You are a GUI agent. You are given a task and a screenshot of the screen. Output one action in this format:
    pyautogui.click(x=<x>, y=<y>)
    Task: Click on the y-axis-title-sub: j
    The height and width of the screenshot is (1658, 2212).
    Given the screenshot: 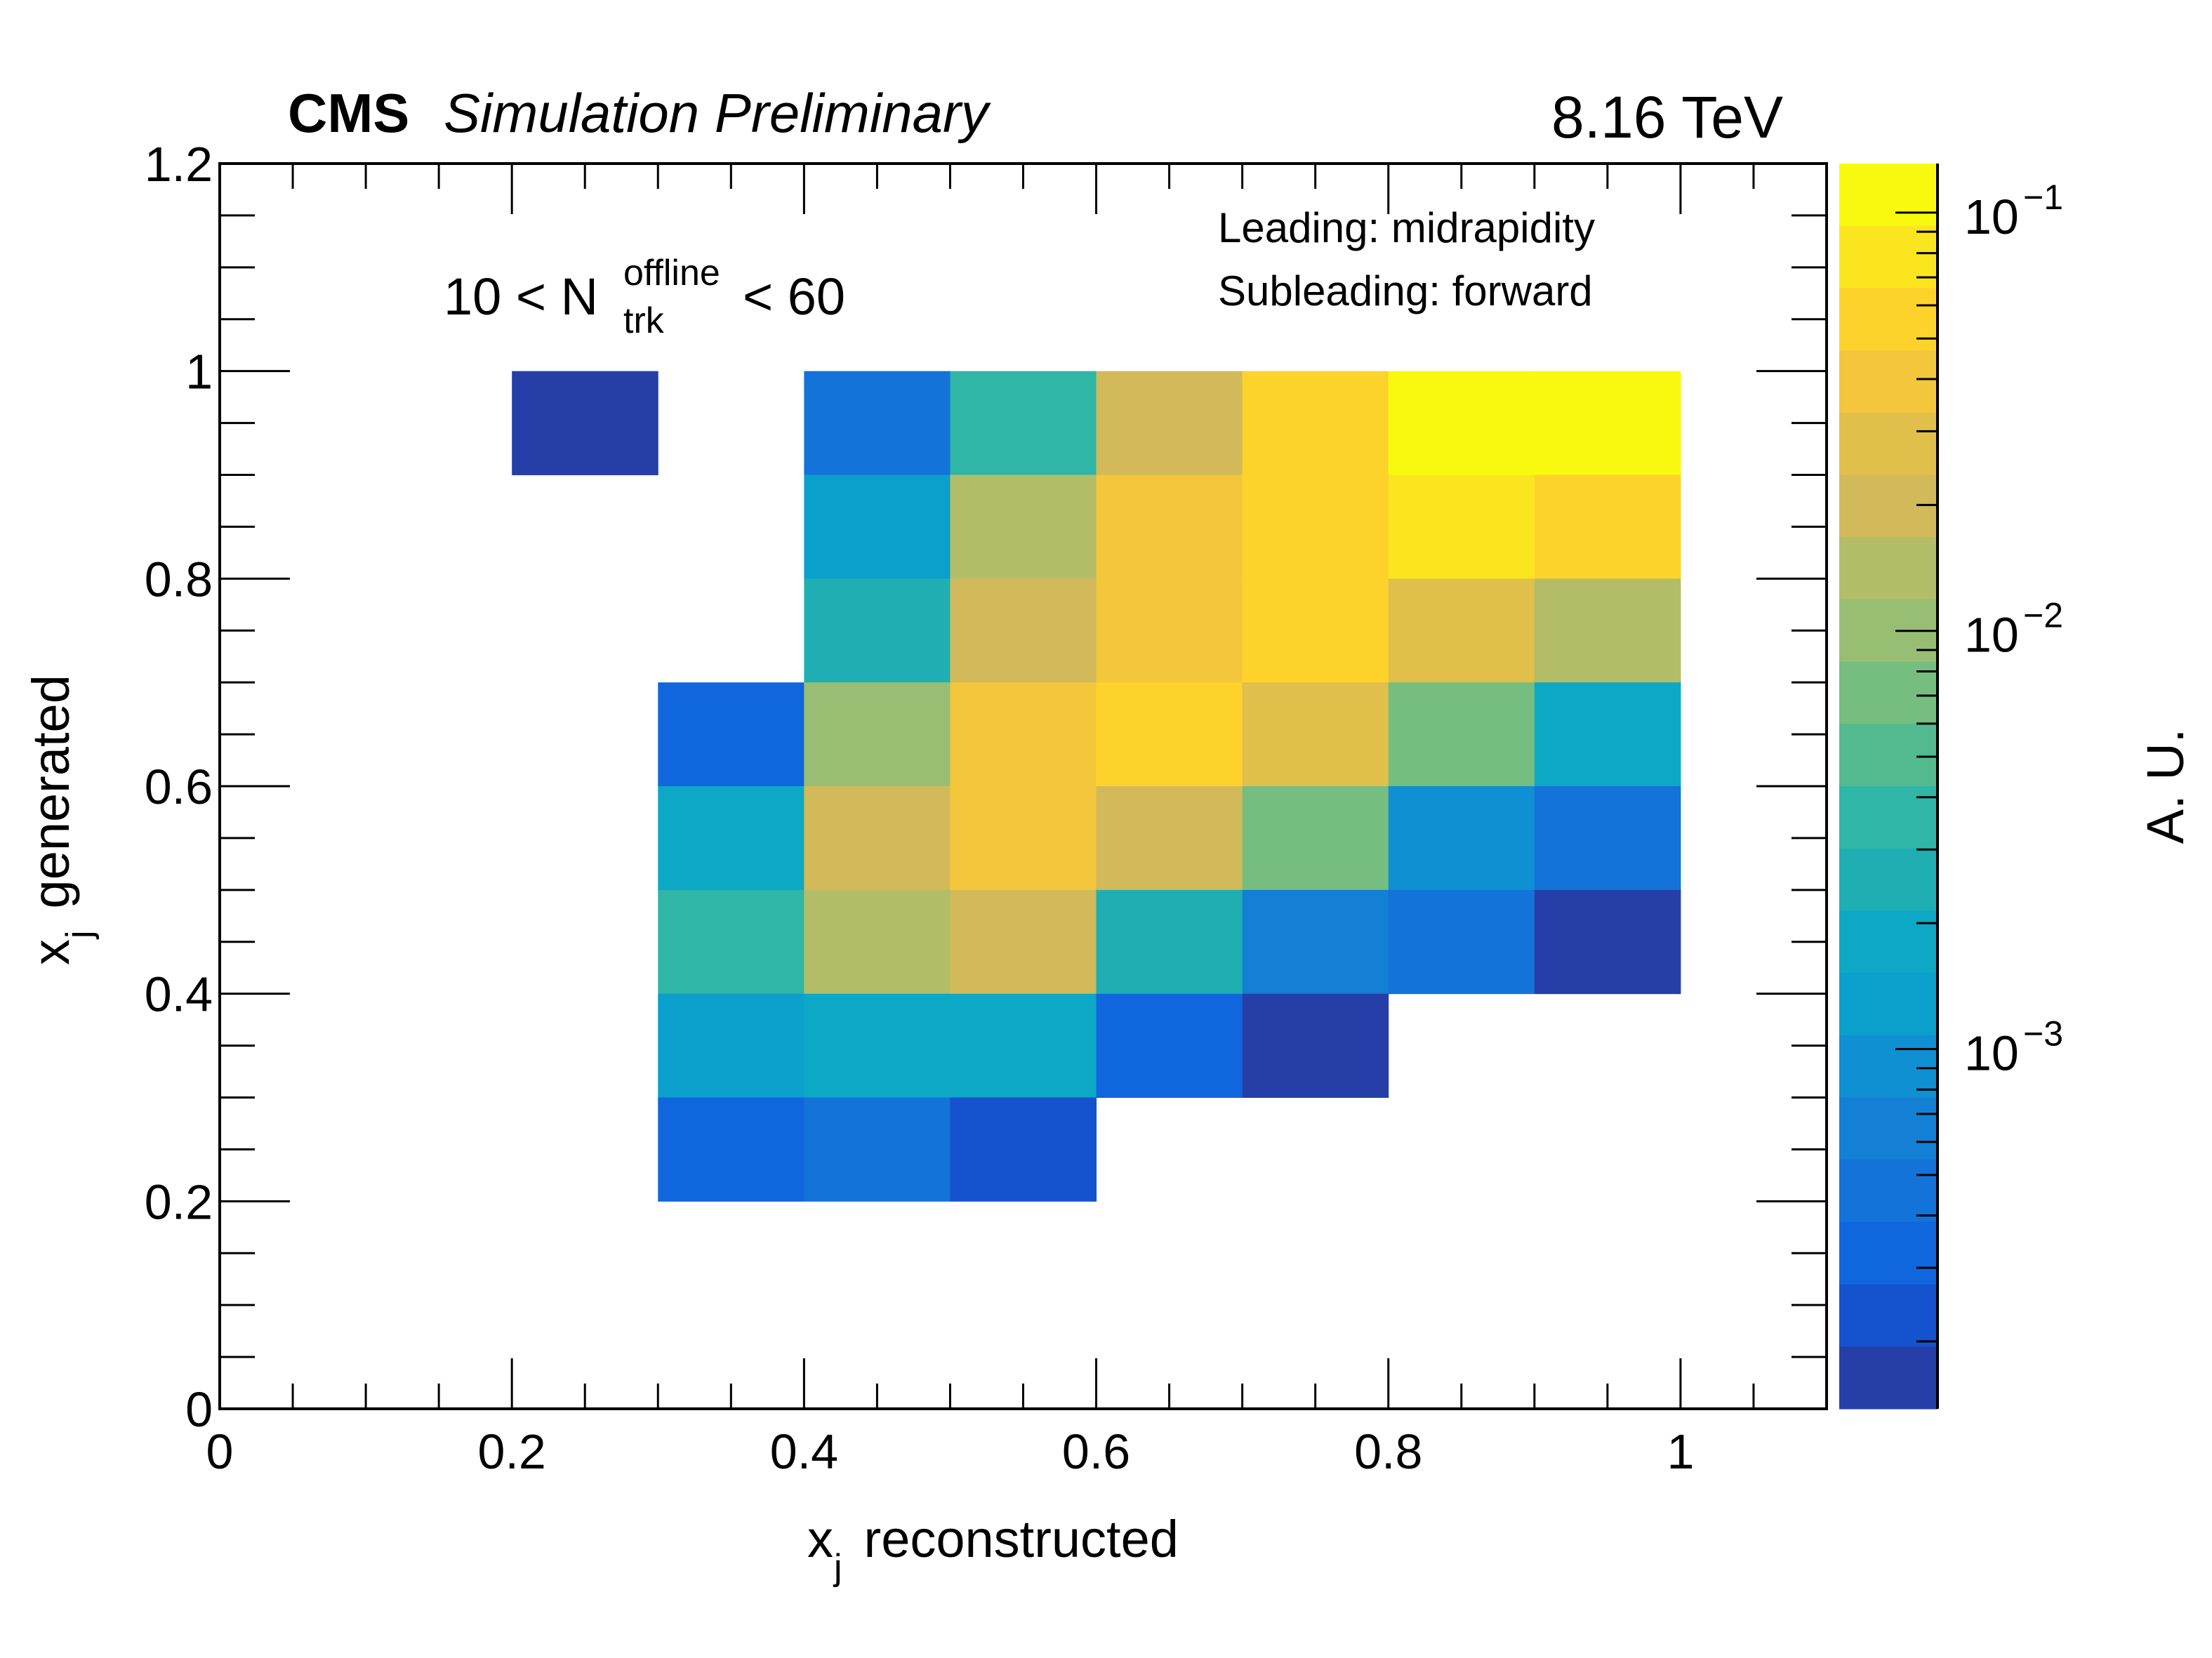 What is the action you would take?
    pyautogui.click(x=80, y=935)
    